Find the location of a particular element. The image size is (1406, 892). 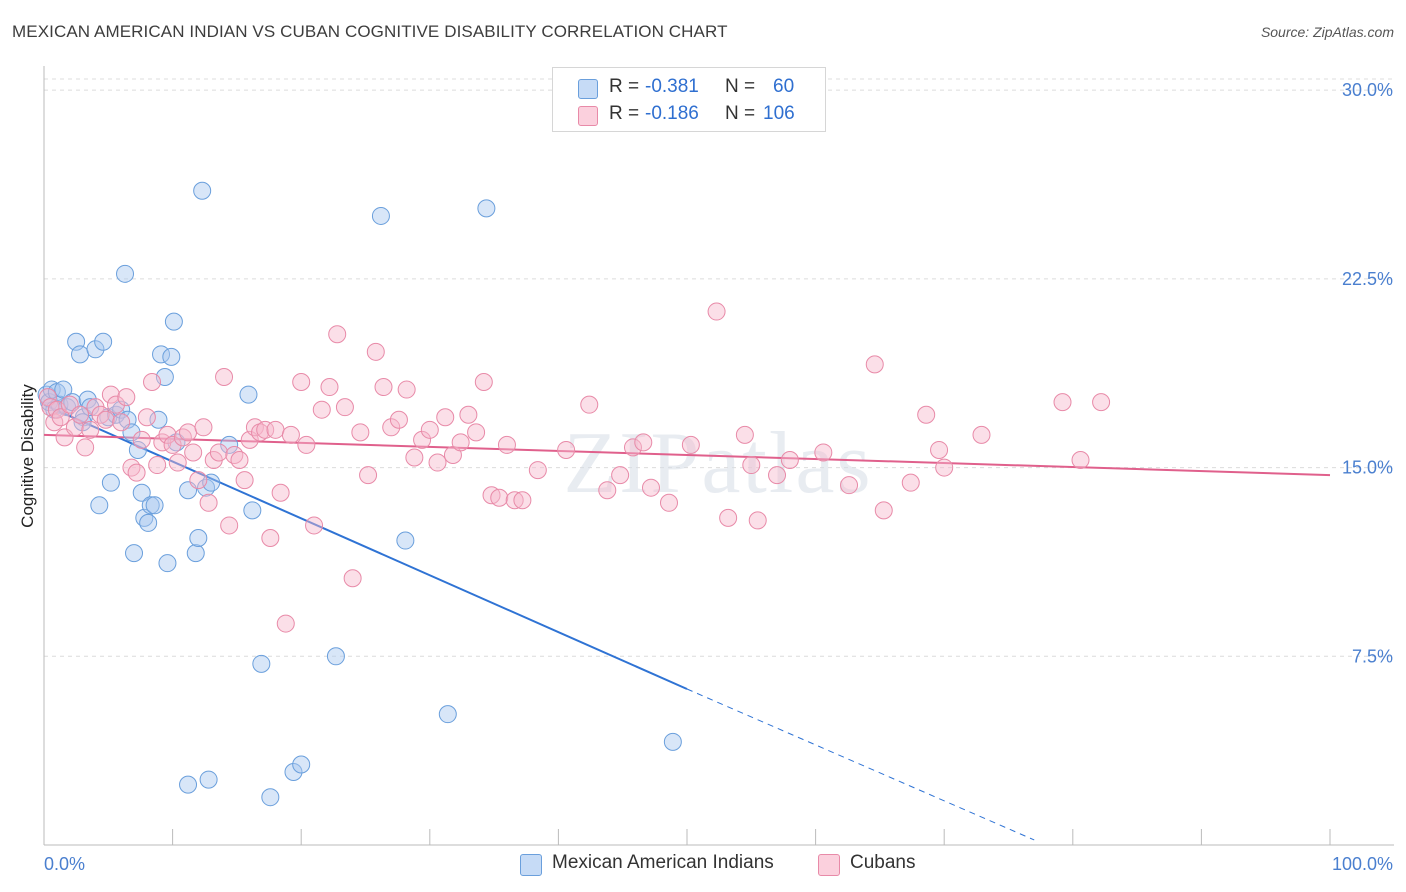

legend-swatch-mexican is located at coordinates (588, 89).